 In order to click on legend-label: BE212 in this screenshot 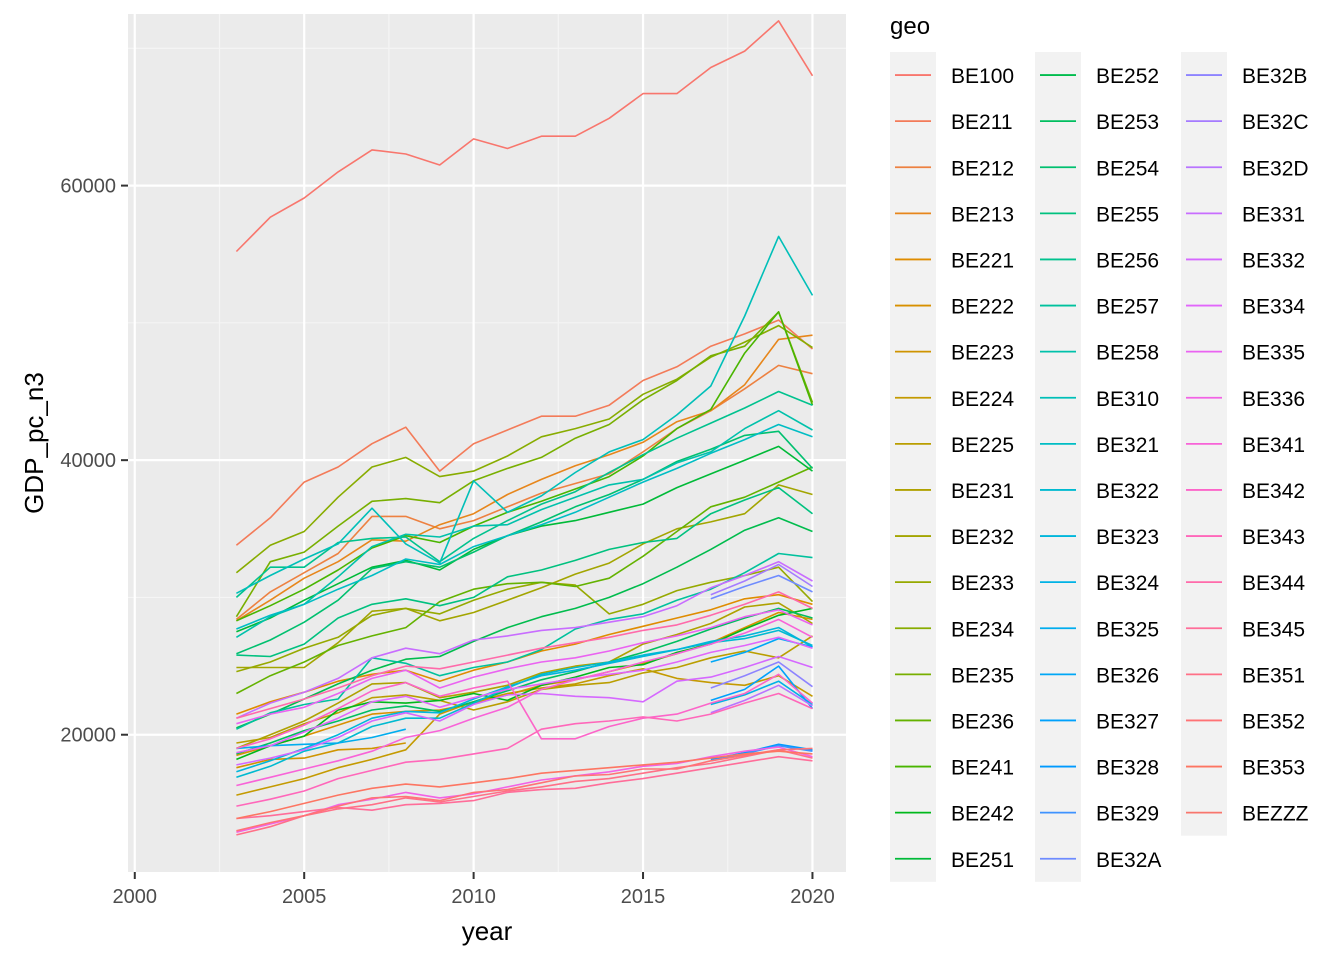, I will do `click(982, 168)`.